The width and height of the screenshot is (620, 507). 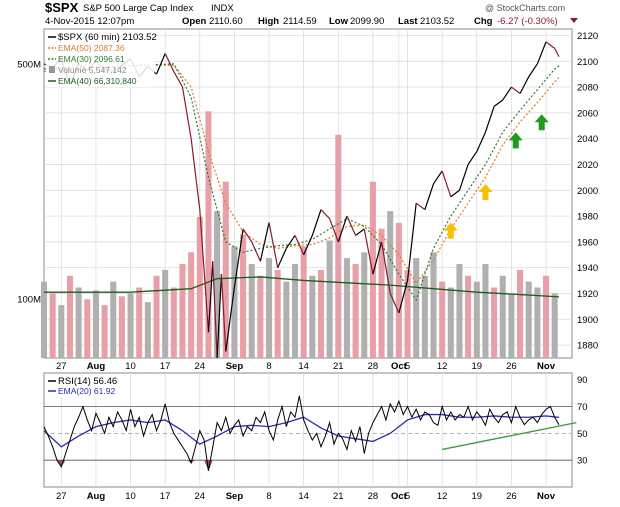 I want to click on price-x-tick-label: 5, so click(x=407, y=366).